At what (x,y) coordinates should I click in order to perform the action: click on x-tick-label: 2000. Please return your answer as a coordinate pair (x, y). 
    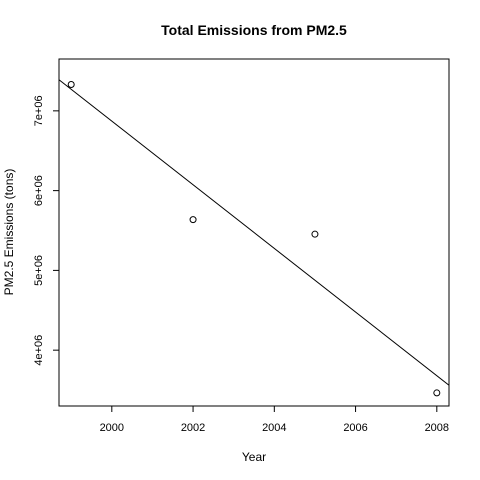
    Looking at the image, I should click on (112, 428).